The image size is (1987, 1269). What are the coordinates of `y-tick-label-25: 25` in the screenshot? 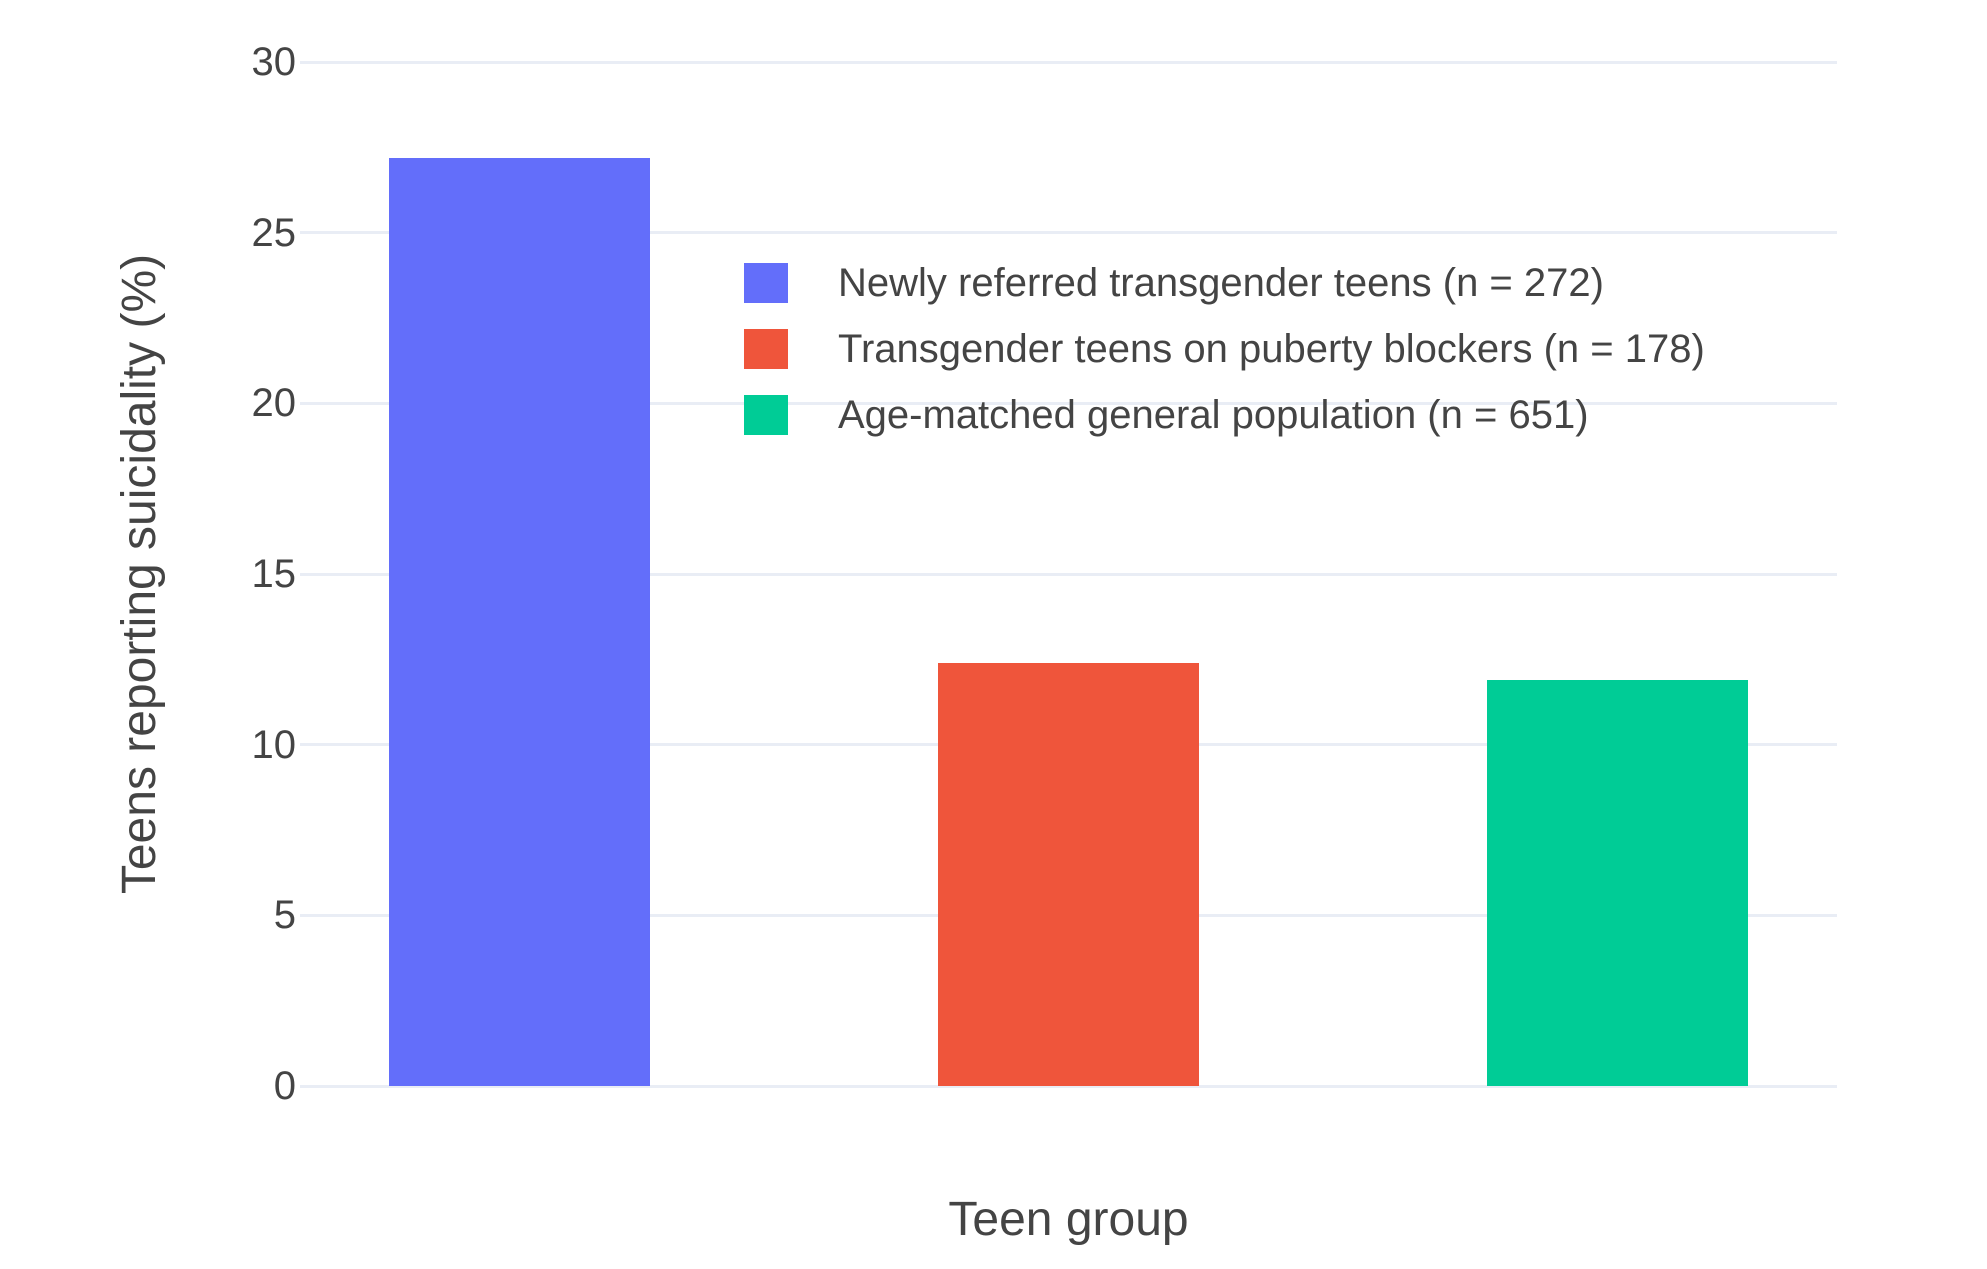 It's located at (274, 232).